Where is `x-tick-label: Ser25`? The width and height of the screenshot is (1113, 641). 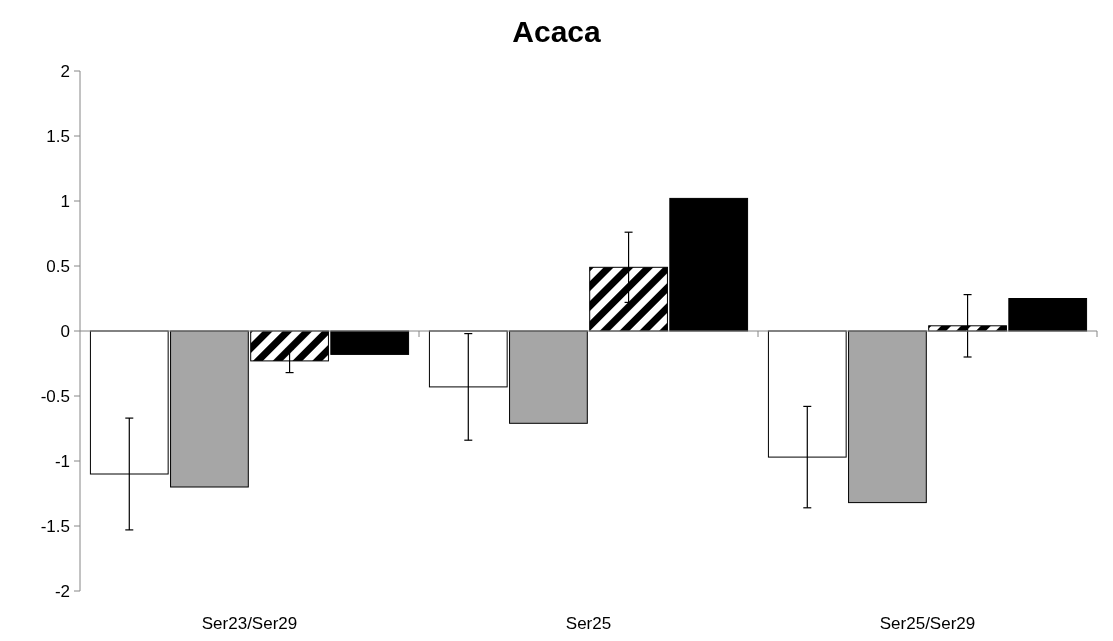
x-tick-label: Ser25 is located at coordinates (588, 623).